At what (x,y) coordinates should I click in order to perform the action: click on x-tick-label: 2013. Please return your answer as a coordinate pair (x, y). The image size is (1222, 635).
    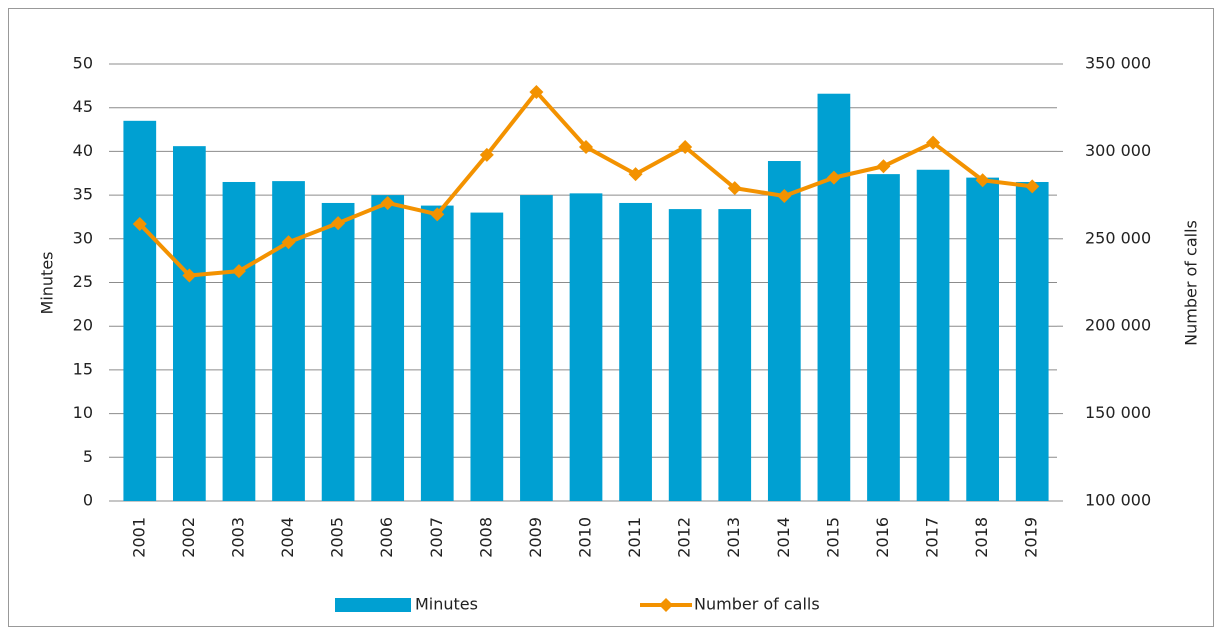
    Looking at the image, I should click on (733, 537).